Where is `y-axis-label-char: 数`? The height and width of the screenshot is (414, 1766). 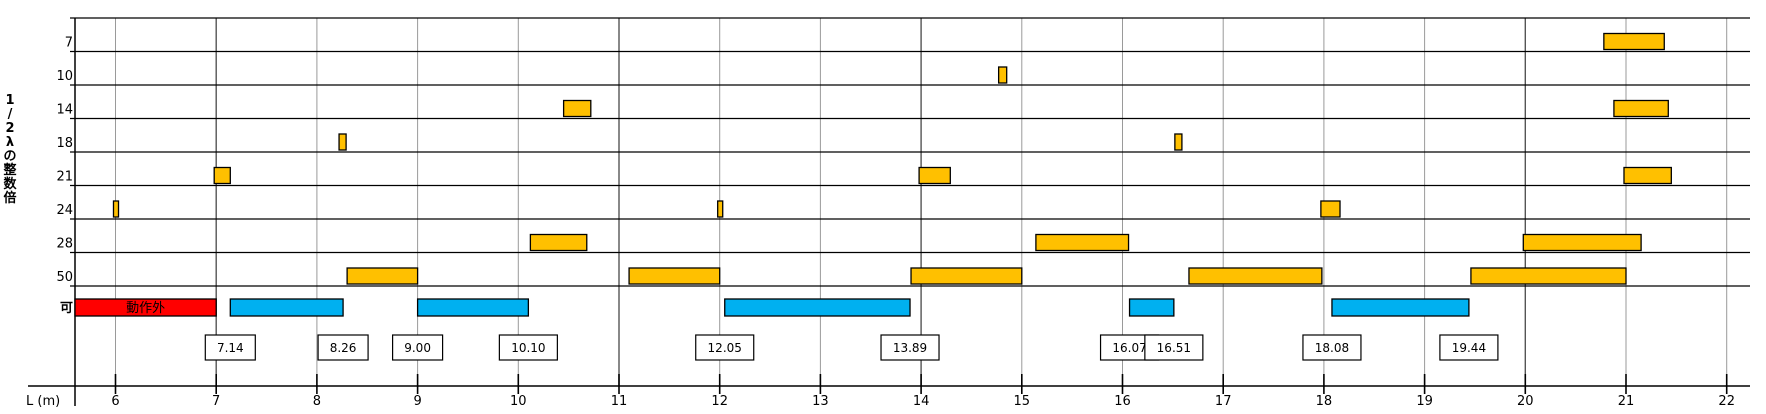 y-axis-label-char: 数 is located at coordinates (10, 184).